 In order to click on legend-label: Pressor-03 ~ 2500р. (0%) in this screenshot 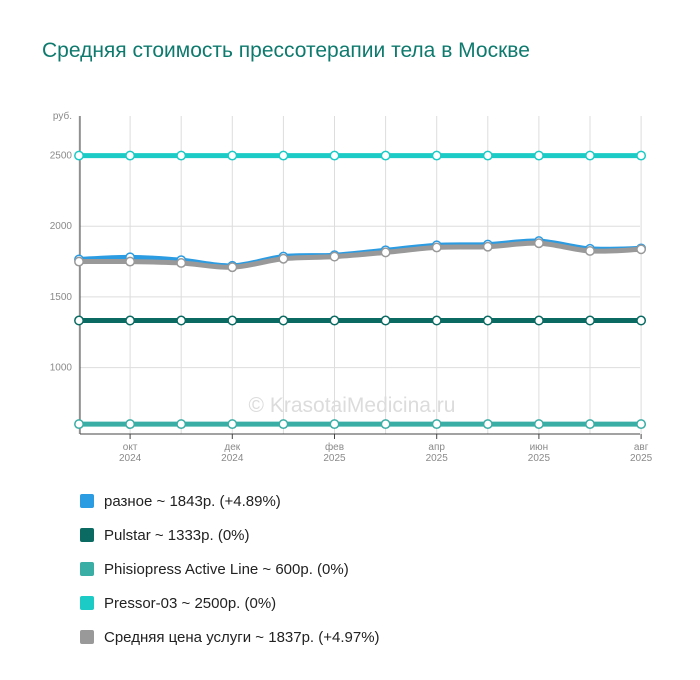, I will do `click(190, 603)`.